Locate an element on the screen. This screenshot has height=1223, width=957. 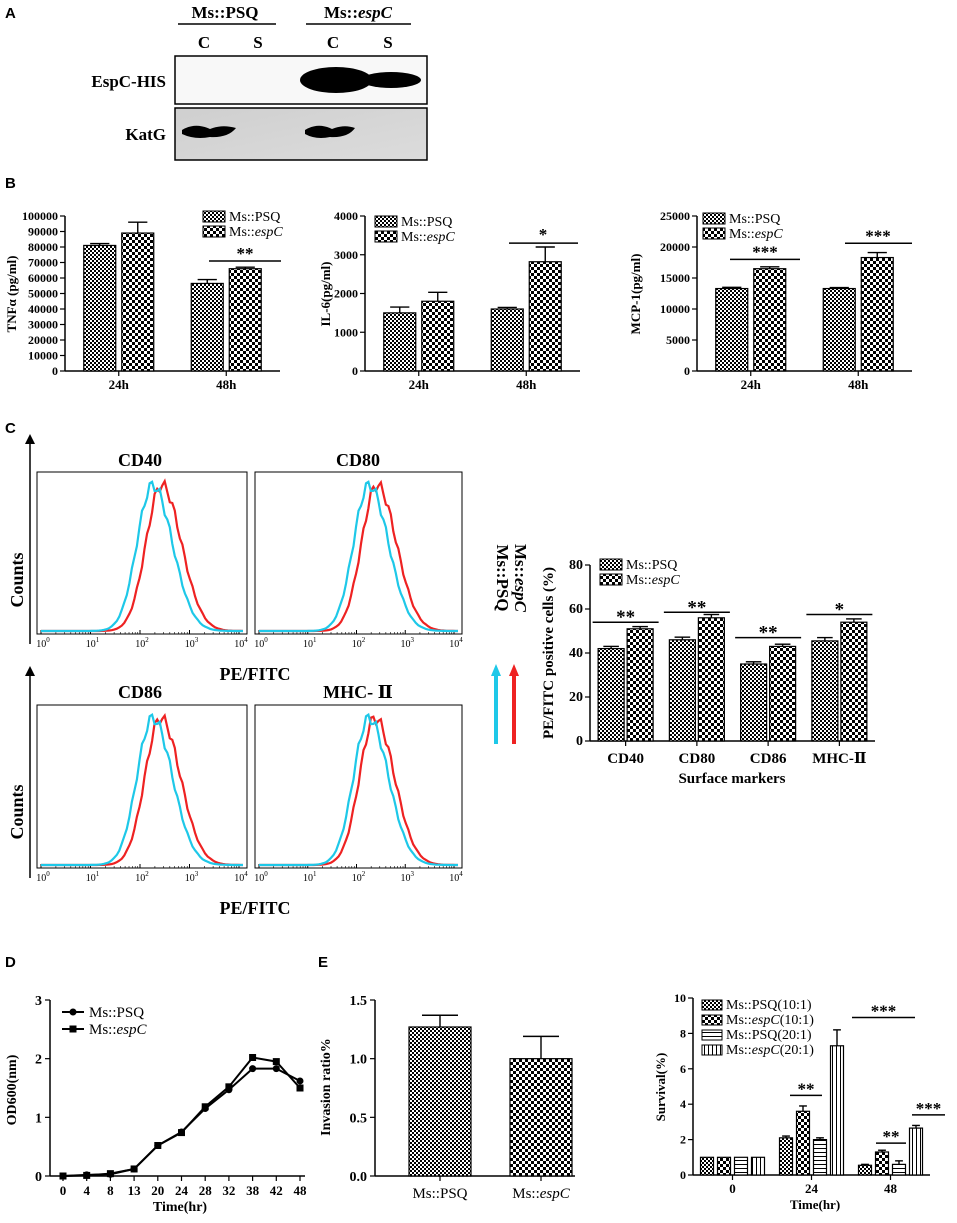
legend-name: espC is located at coordinates (769, 234).